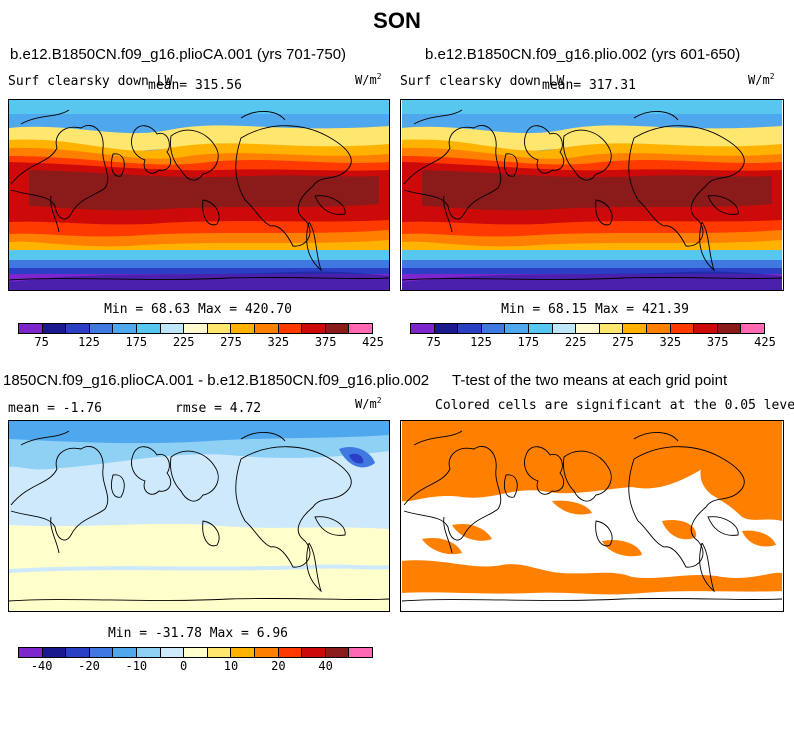  I want to click on panel2-colorbar-swatches, so click(587, 328).